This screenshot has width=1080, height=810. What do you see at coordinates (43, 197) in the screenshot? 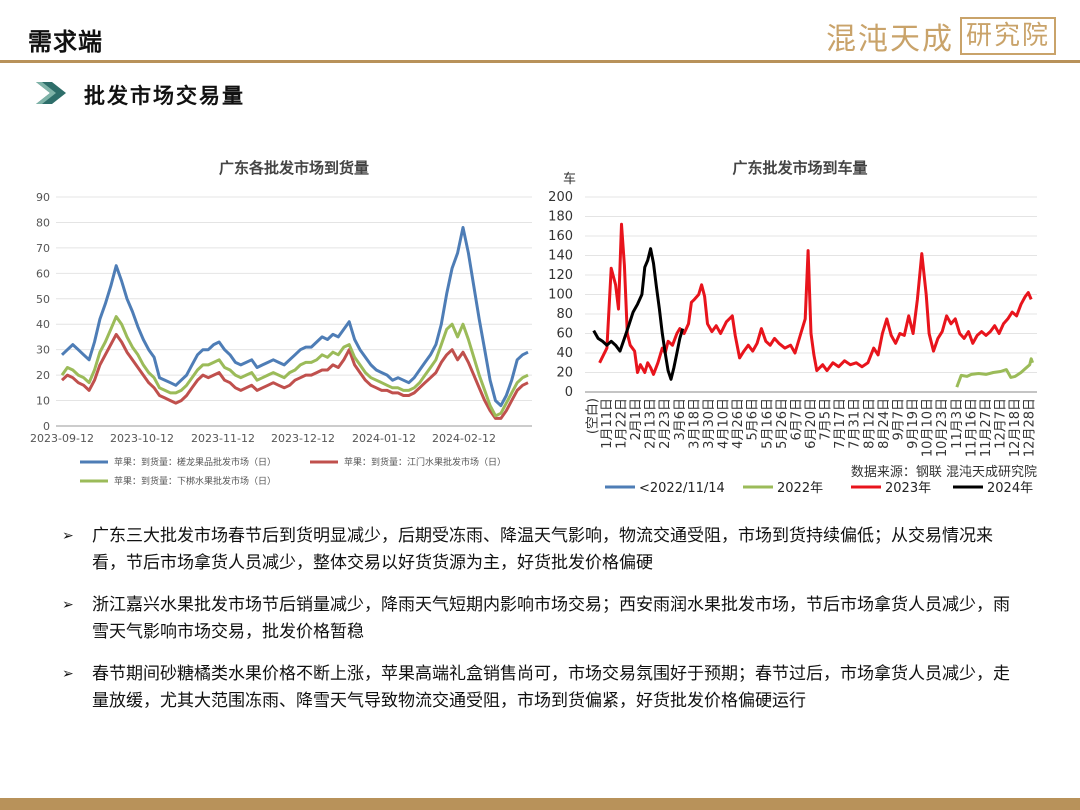
I see `y-tick-label: 90` at bounding box center [43, 197].